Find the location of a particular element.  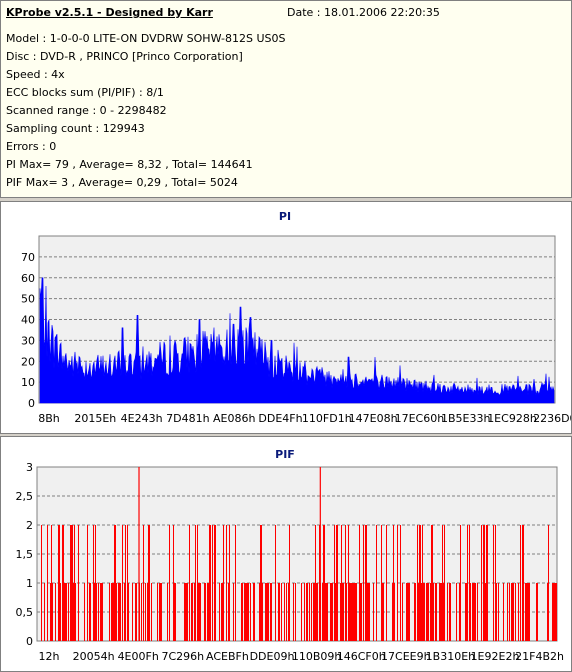

y-tick-label: 2,5 is located at coordinates (25, 496).